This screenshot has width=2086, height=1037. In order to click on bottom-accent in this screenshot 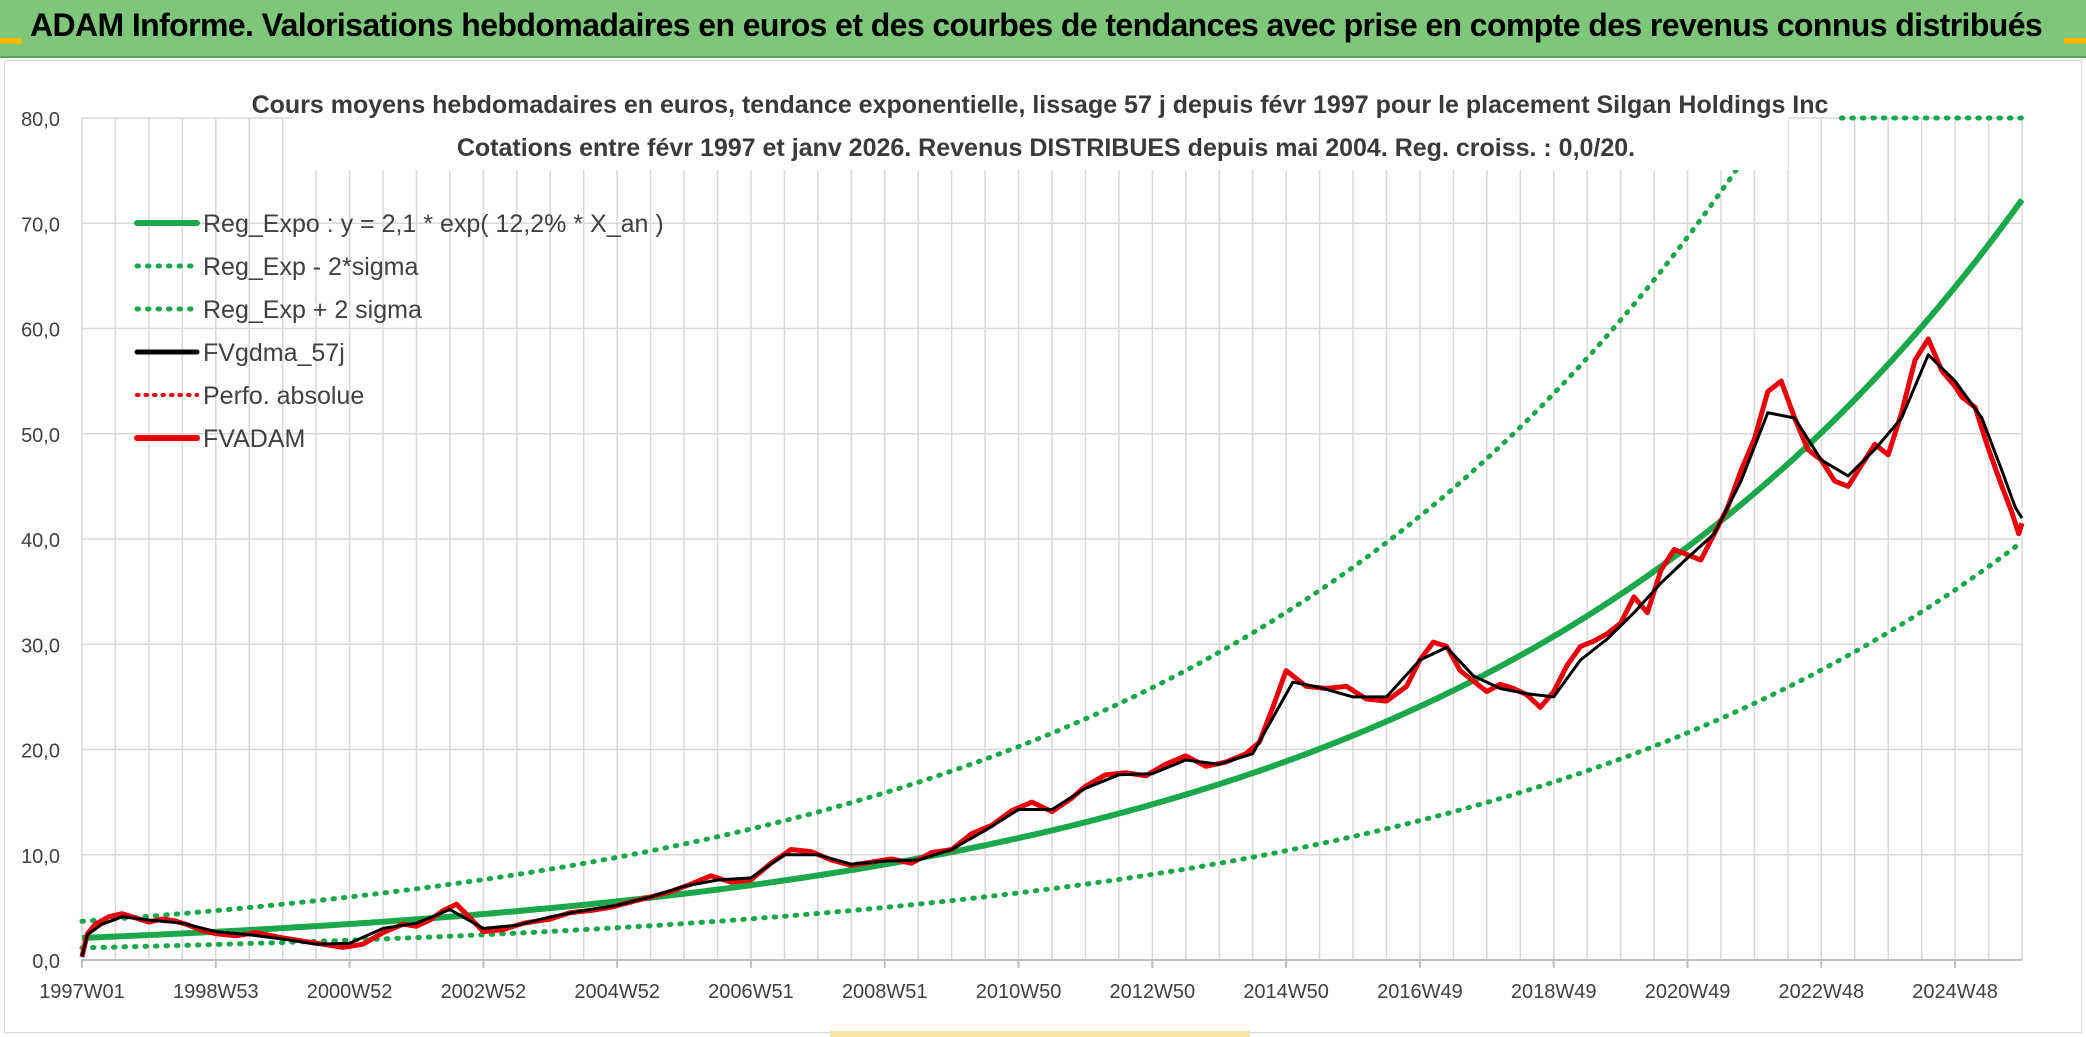, I will do `click(1040, 1034)`.